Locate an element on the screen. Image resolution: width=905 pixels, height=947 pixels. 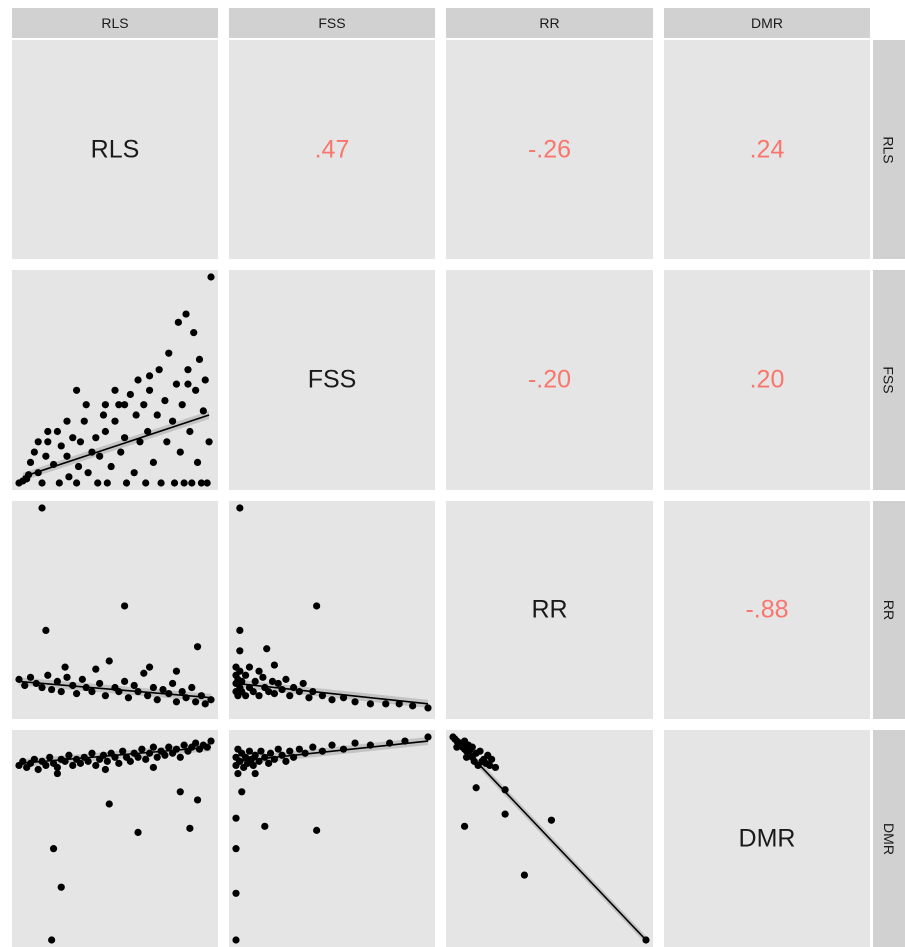
diagonal-label: FSS is located at coordinates (332, 379).